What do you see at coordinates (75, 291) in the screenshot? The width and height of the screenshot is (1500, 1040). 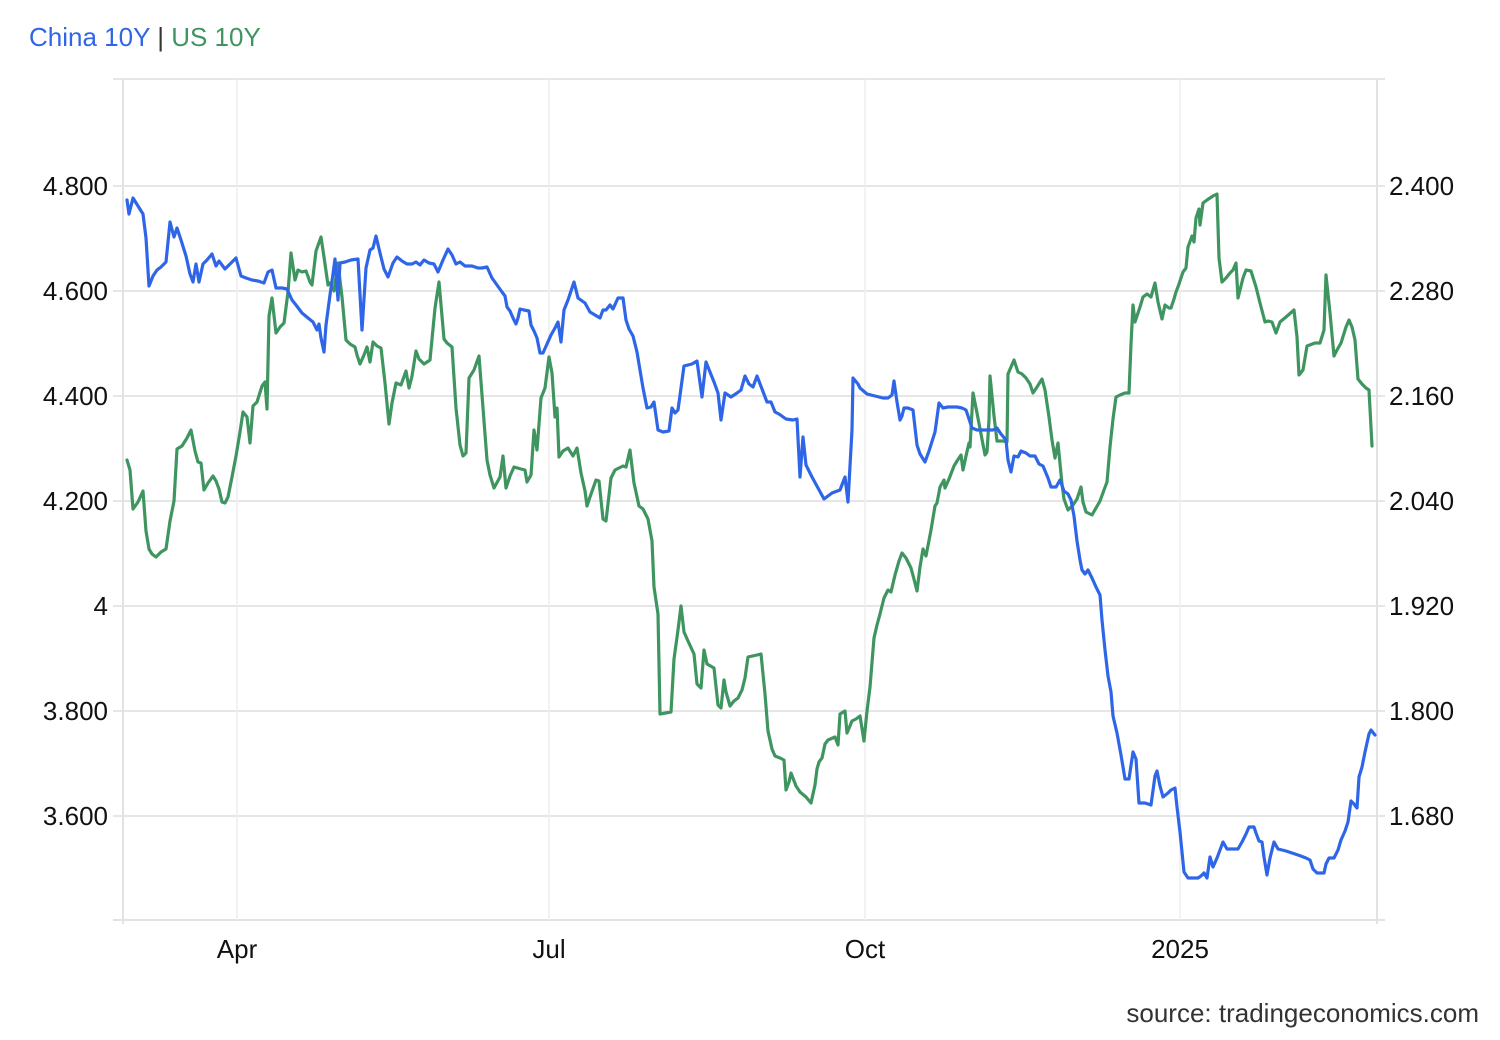 I see `left-axis-tick: 4.600` at bounding box center [75, 291].